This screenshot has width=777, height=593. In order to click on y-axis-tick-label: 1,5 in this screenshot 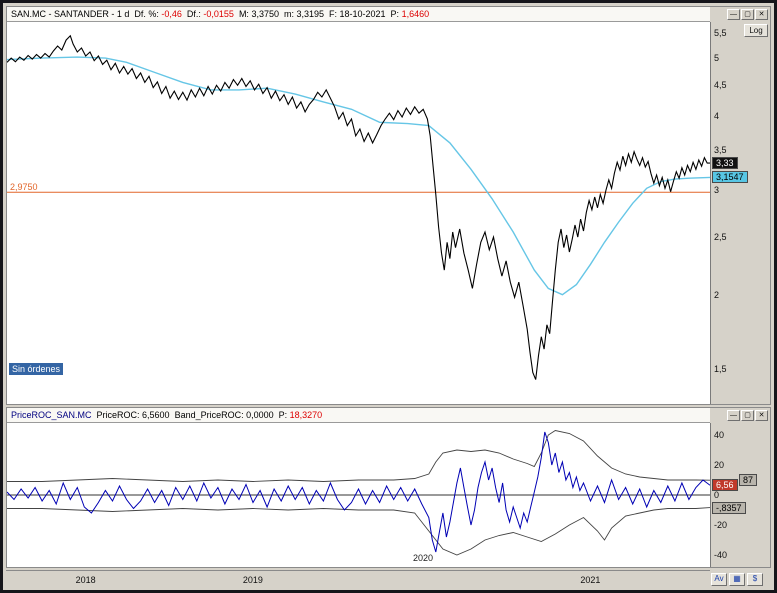, I will do `click(720, 369)`.